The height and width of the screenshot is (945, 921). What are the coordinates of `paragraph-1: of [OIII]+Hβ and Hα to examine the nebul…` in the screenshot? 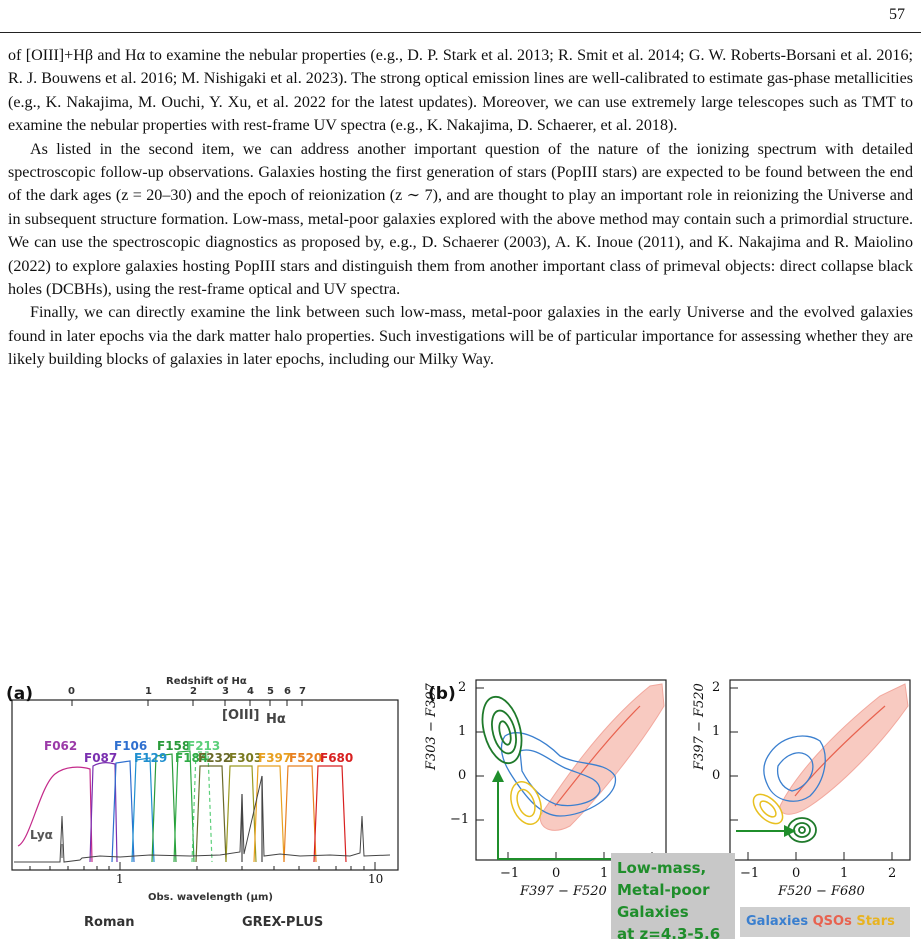 It's located at (460, 91).